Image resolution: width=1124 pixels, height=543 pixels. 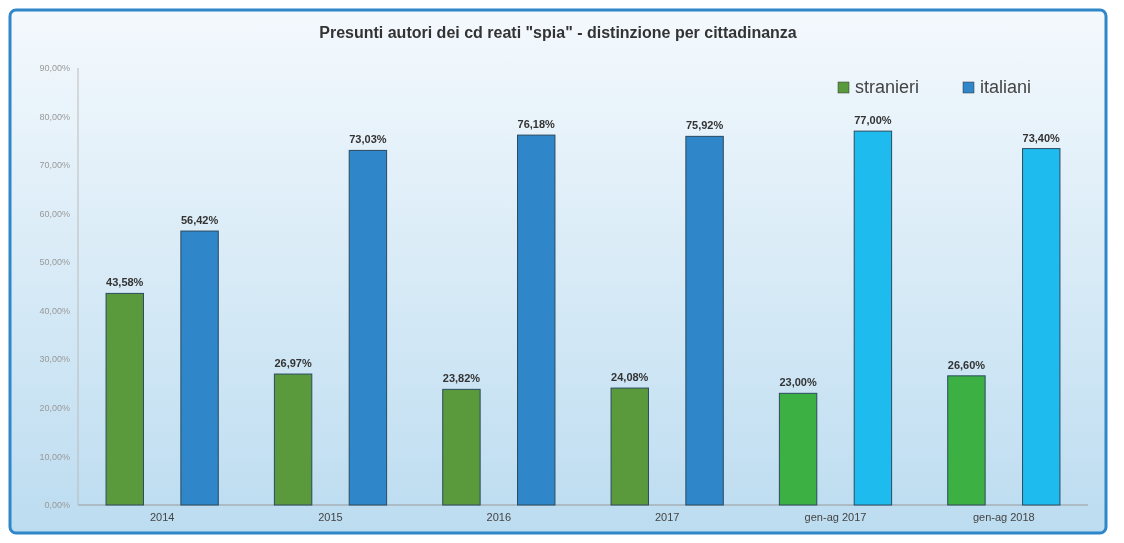 What do you see at coordinates (873, 120) in the screenshot?
I see `data-label: 77,00%` at bounding box center [873, 120].